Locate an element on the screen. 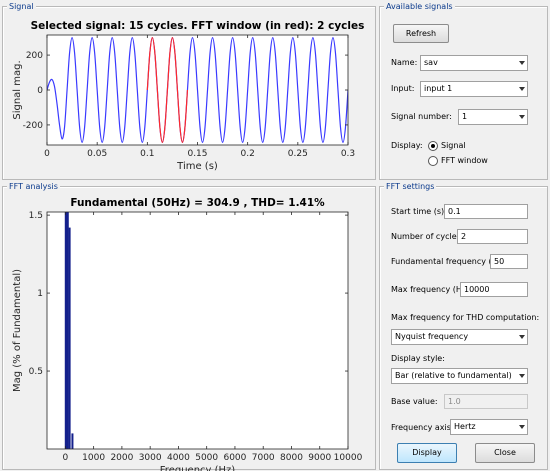  y-tick-label: 200 is located at coordinates (34, 56).